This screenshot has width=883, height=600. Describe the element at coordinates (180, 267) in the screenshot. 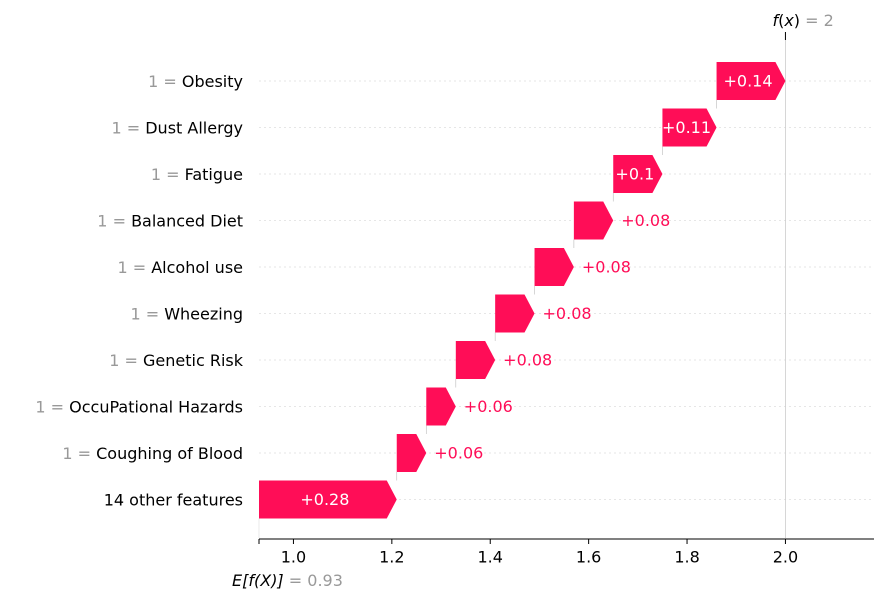

I see `feature-label: 1 = Alcohol use` at that location.